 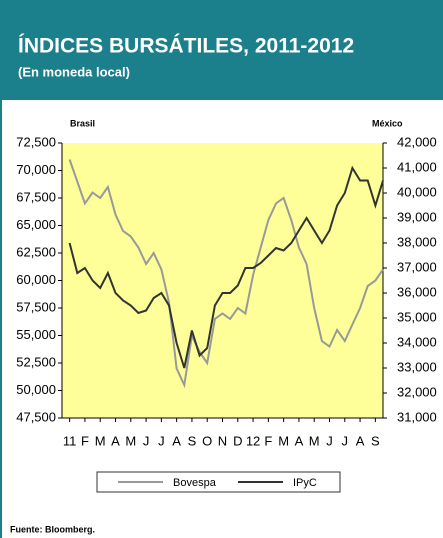 What do you see at coordinates (36, 141) in the screenshot?
I see `y-tick-label: 72,500` at bounding box center [36, 141].